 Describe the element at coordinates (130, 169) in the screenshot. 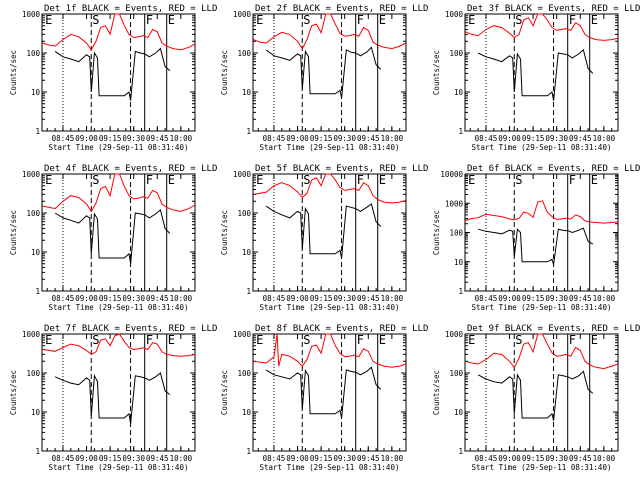

I see `panel-title: Det 4f BLACK = Events, RED = LLD` at that location.